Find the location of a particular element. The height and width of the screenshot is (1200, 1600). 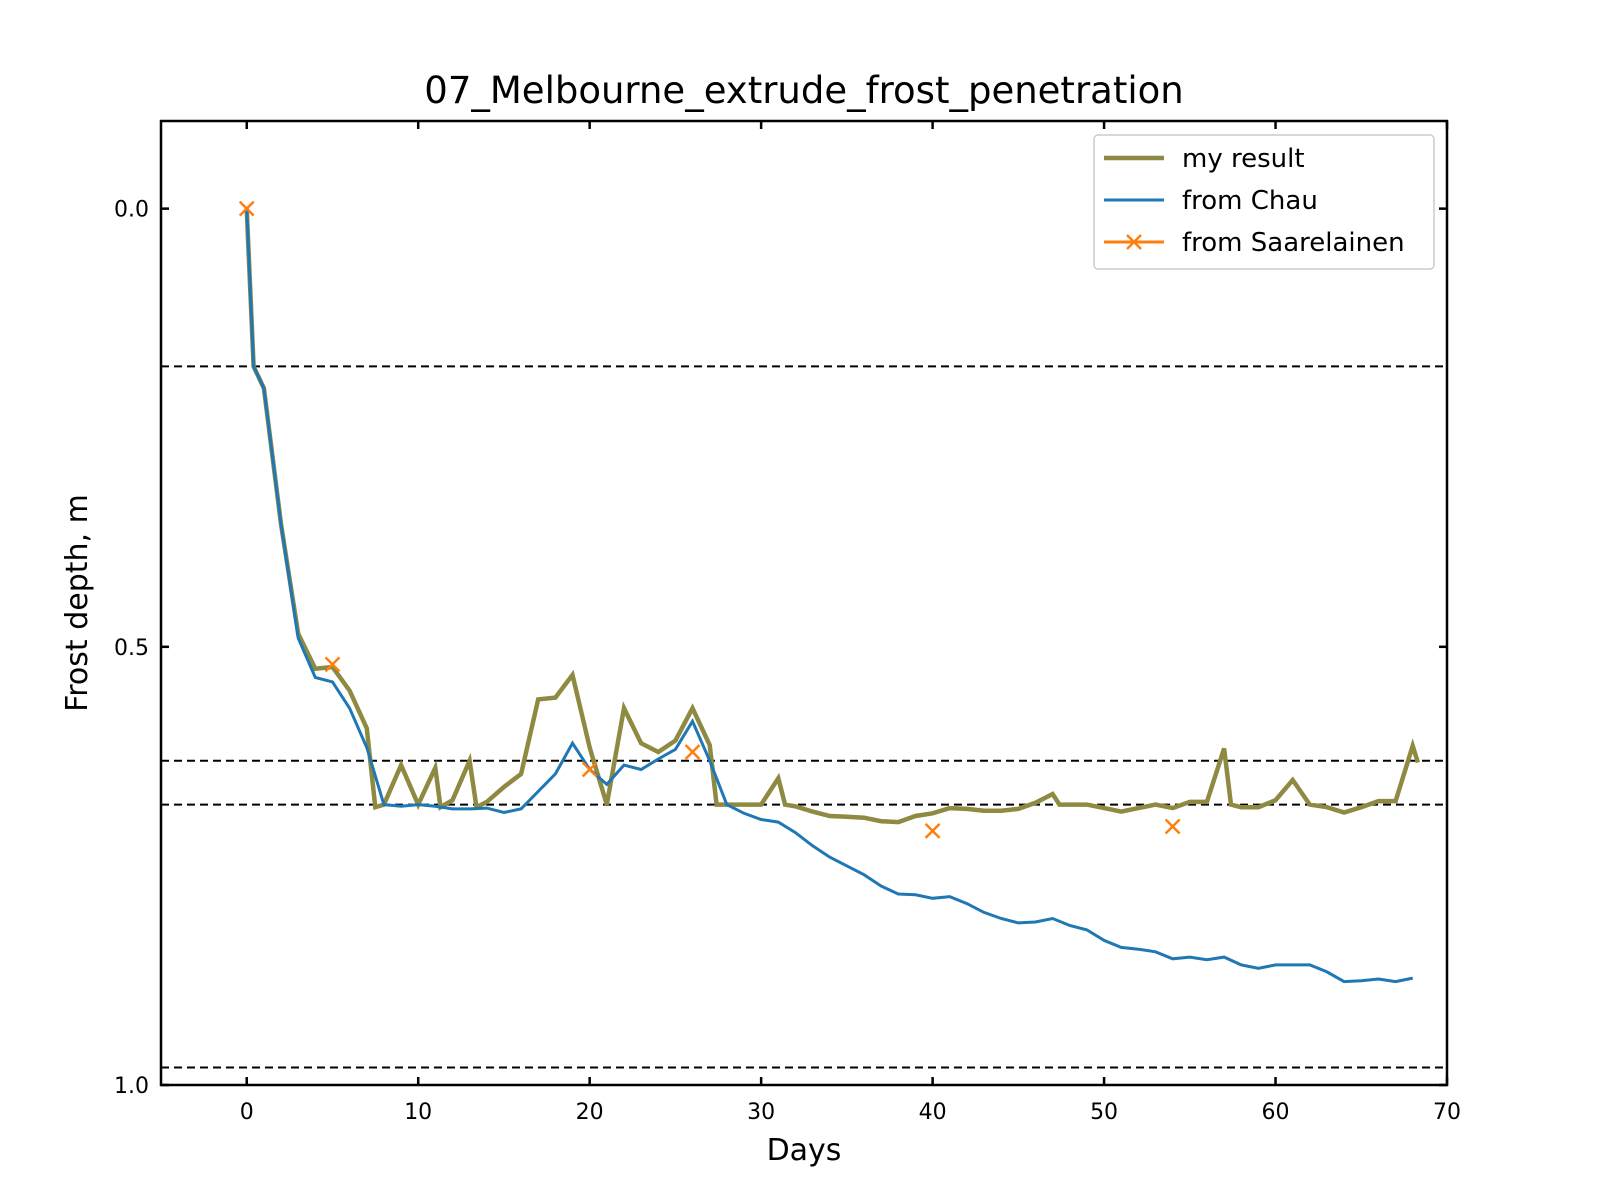

x-axis-label: Days is located at coordinates (804, 1150).